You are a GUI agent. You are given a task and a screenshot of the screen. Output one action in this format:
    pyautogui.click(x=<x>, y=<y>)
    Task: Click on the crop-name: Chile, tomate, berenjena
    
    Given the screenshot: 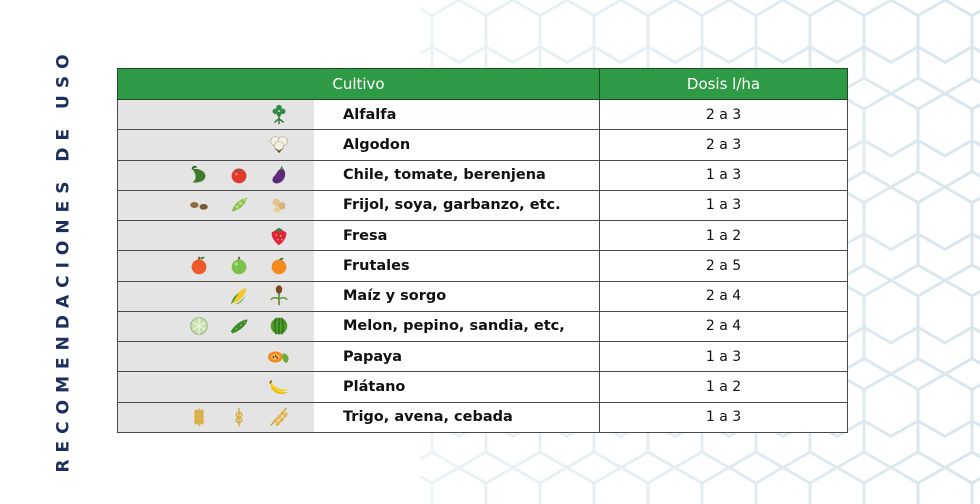 What is the action you would take?
    pyautogui.click(x=444, y=175)
    